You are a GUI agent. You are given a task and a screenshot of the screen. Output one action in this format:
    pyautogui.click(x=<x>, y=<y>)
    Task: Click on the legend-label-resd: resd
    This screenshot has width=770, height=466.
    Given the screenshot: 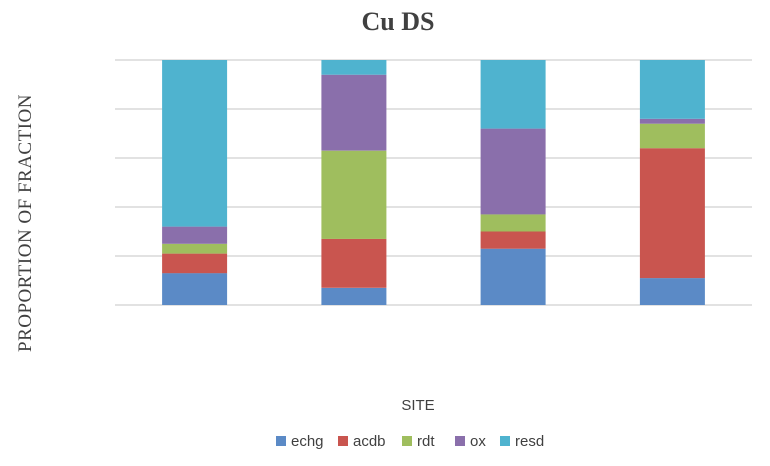 What is the action you would take?
    pyautogui.click(x=529, y=441)
    